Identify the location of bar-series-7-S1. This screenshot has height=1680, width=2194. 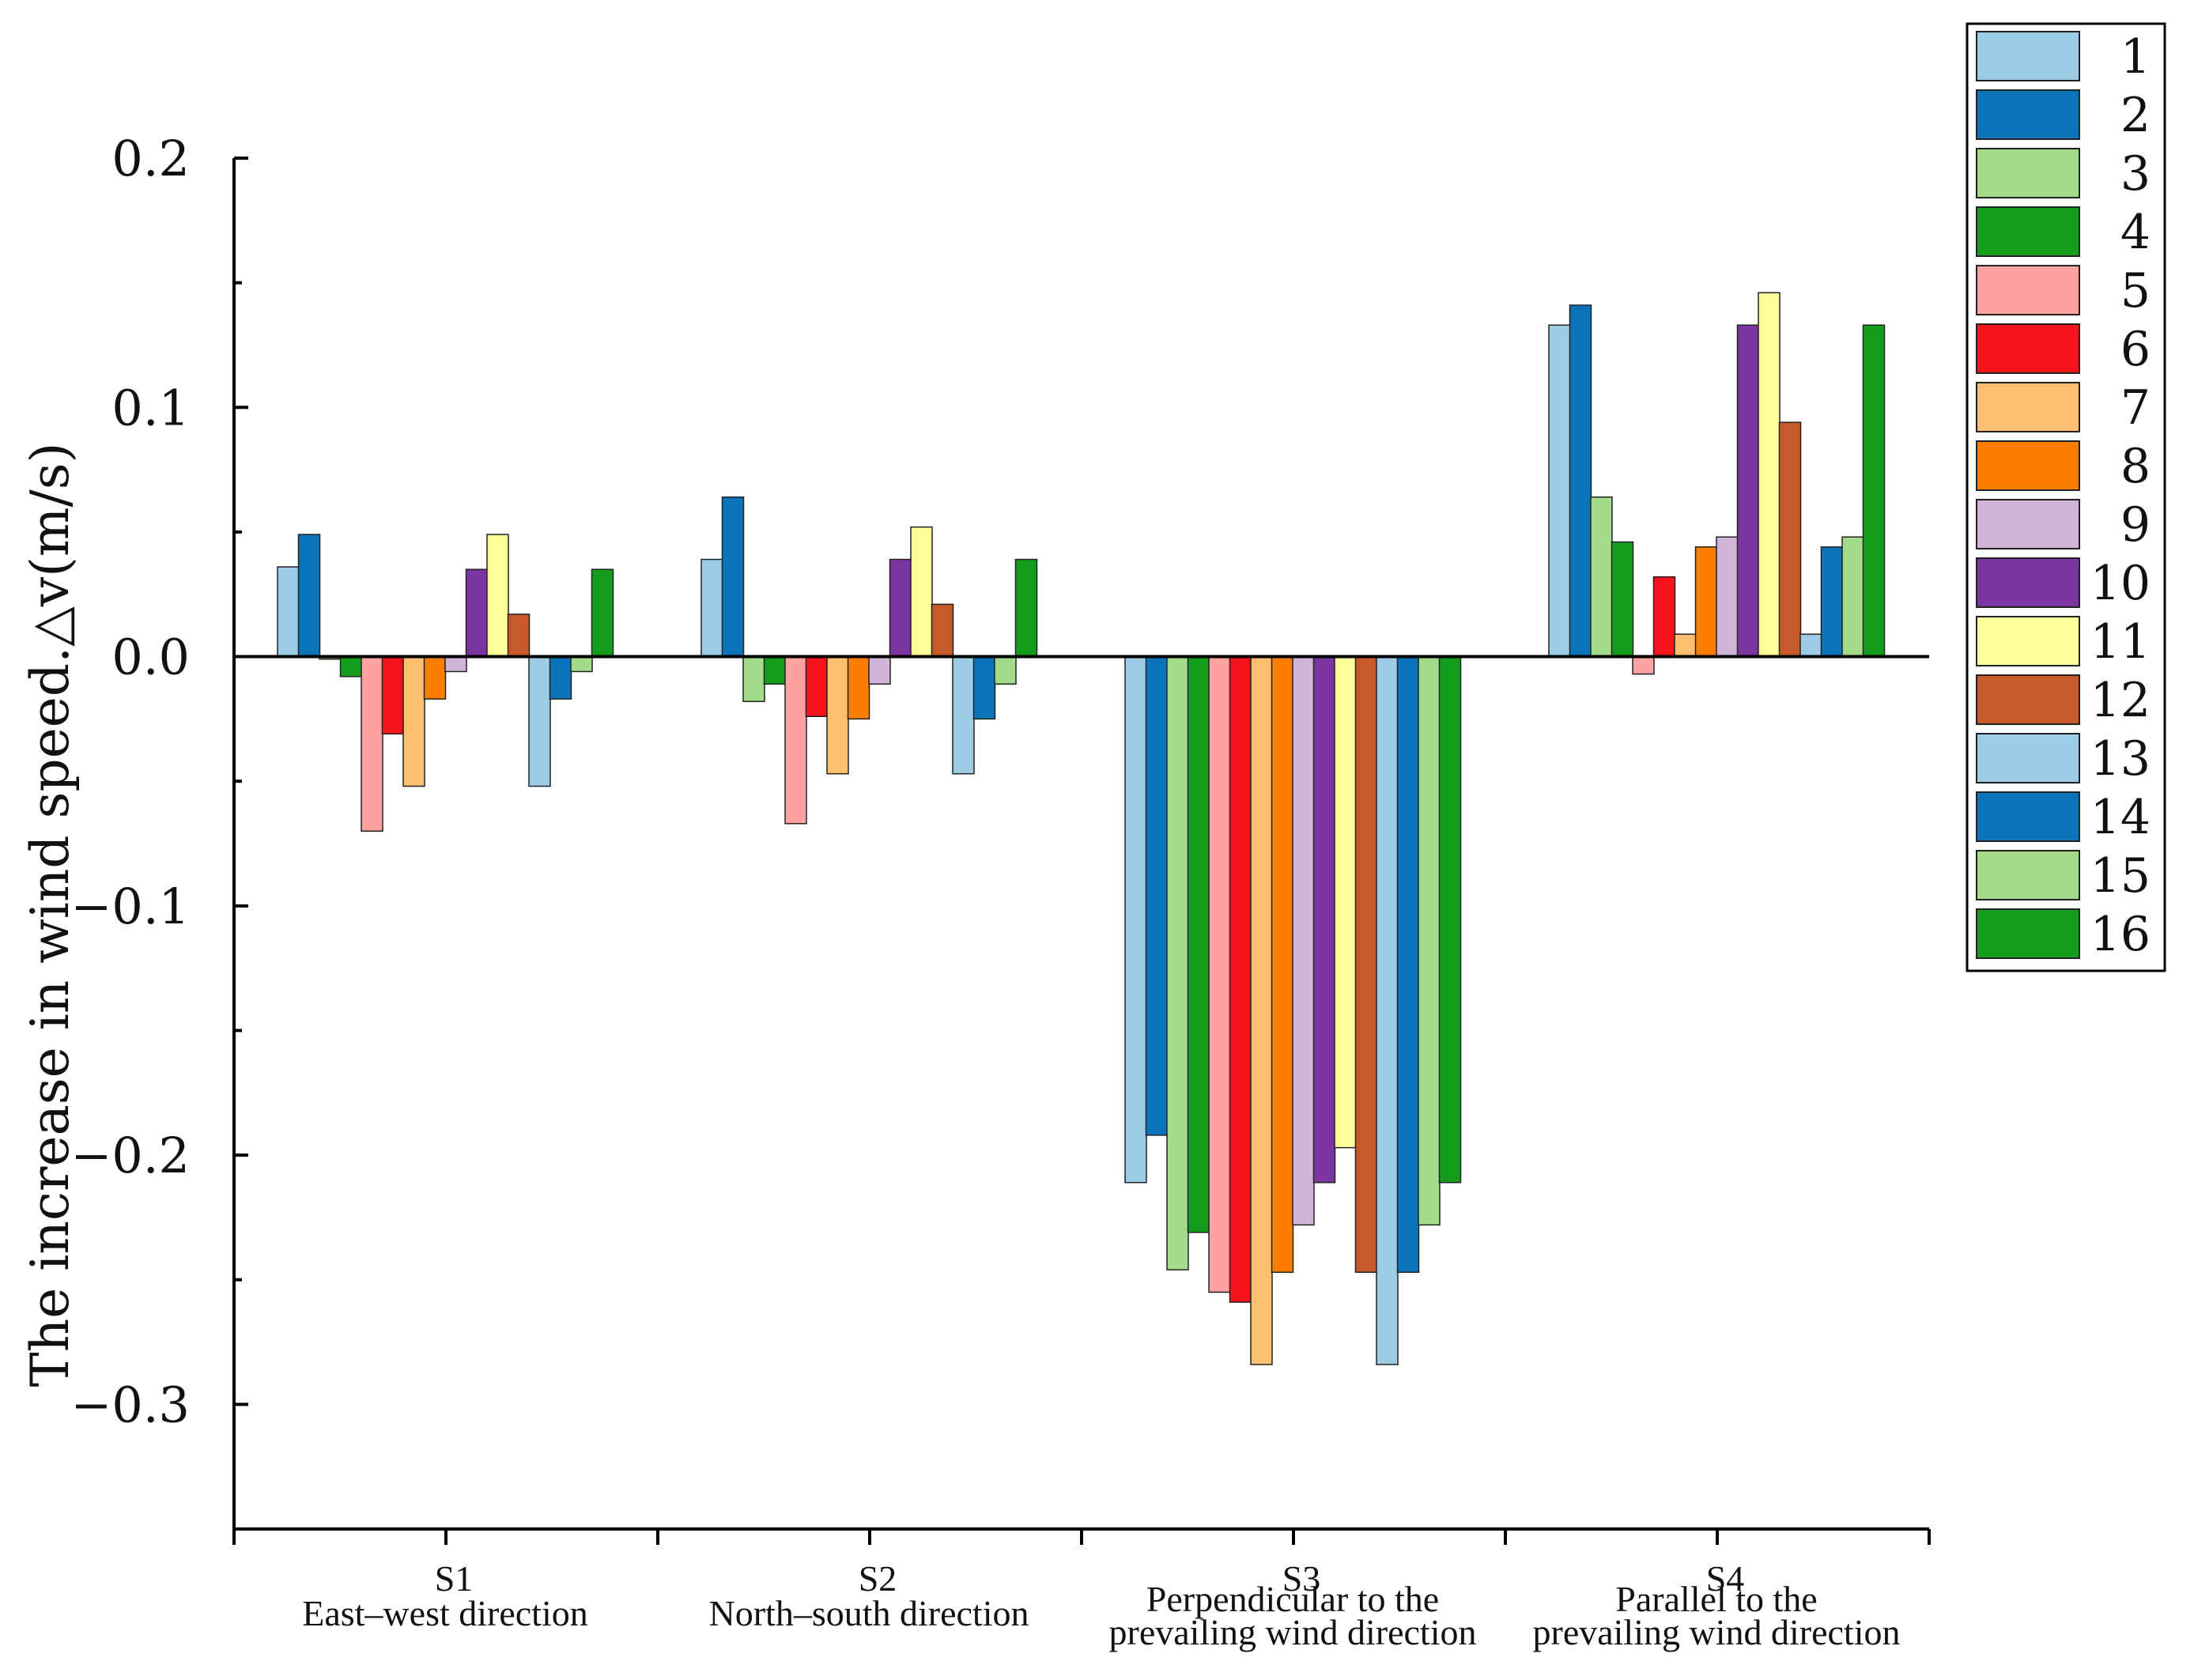
(413, 721).